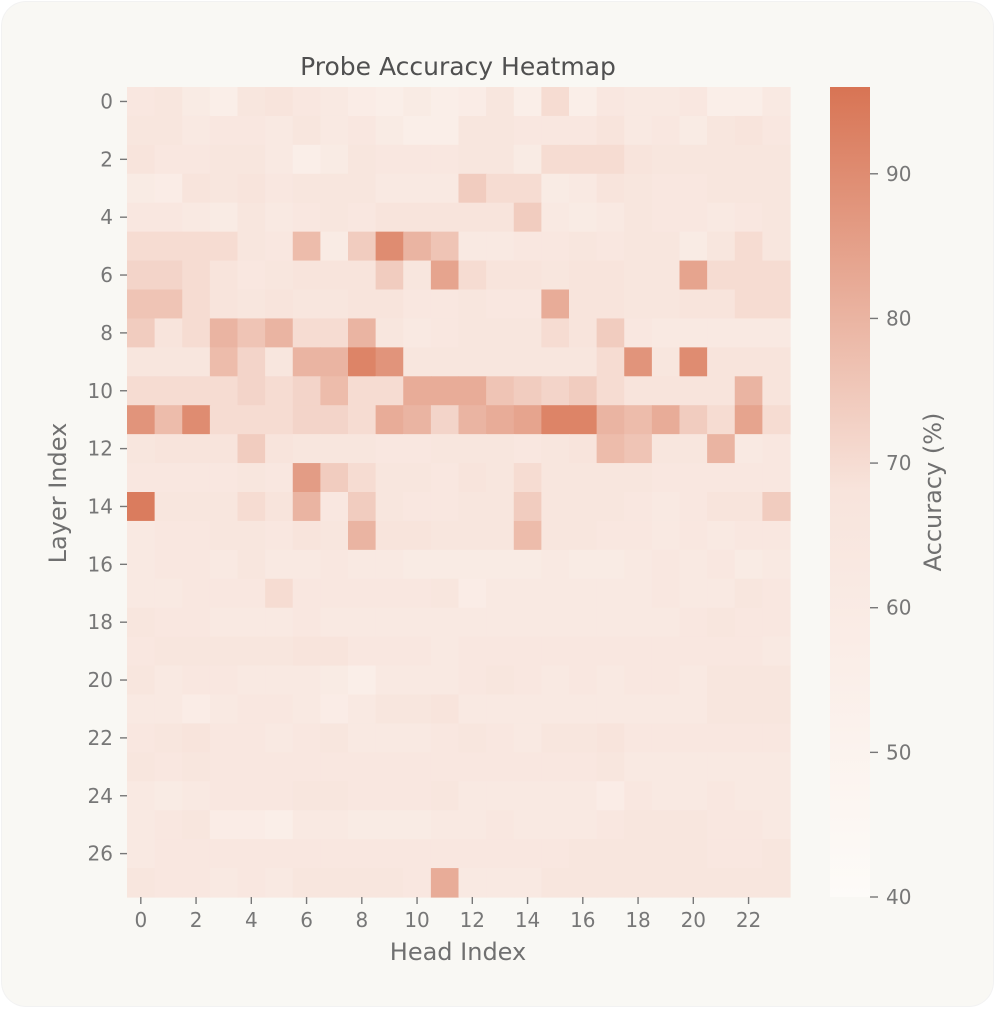  What do you see at coordinates (898, 897) in the screenshot?
I see `colorbar-tick-label: 40` at bounding box center [898, 897].